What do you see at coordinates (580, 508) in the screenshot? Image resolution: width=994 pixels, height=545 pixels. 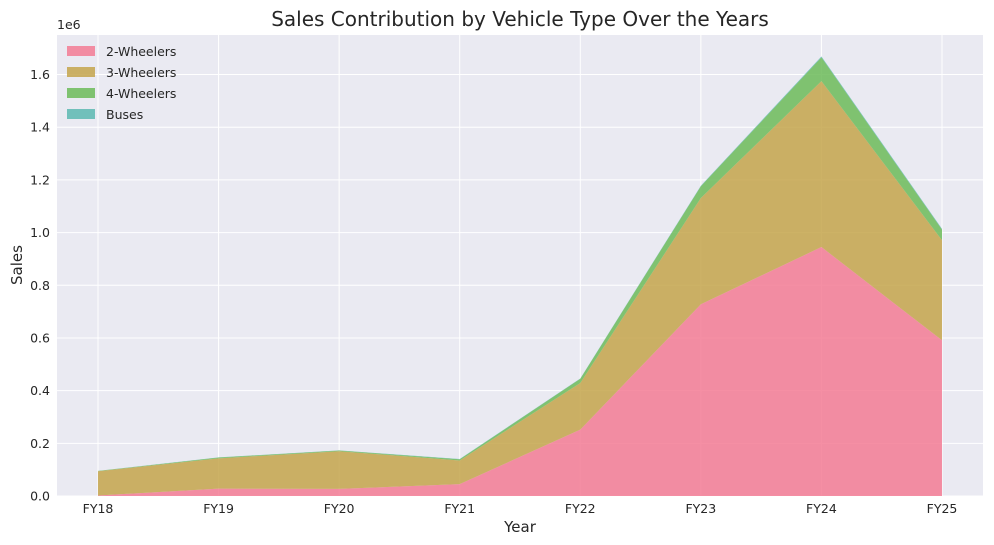 I see `x-tick-label: FY22` at bounding box center [580, 508].